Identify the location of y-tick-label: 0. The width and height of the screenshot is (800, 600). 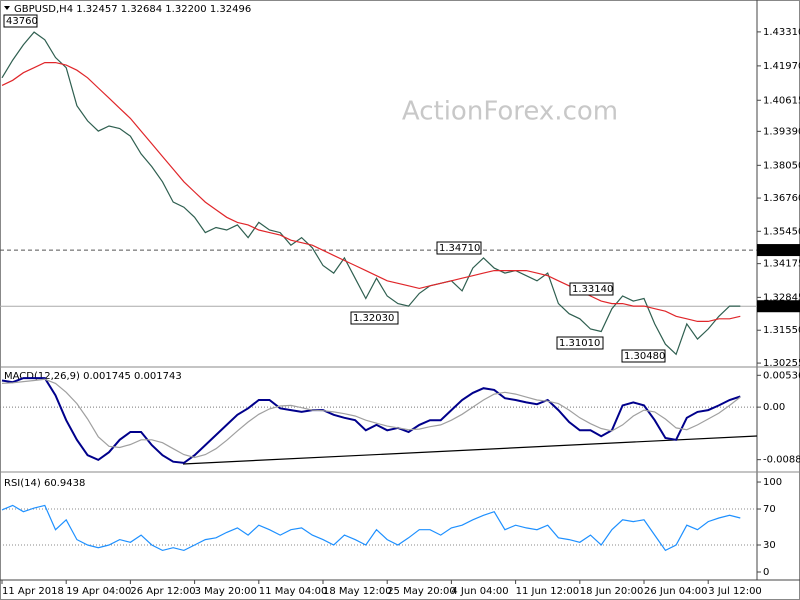
(766, 572).